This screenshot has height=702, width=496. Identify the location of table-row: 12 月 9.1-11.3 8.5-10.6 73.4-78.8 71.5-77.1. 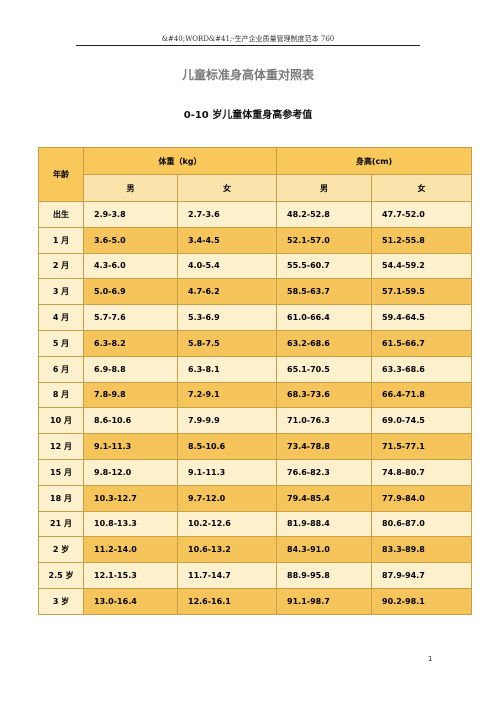
(255, 446).